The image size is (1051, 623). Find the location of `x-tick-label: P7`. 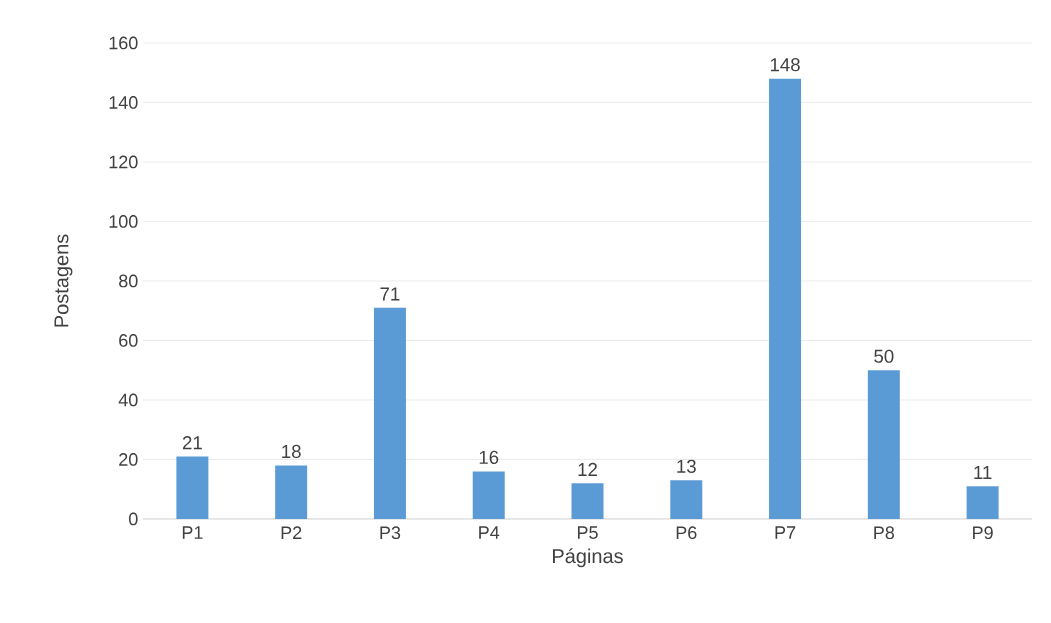

x-tick-label: P7 is located at coordinates (785, 532).